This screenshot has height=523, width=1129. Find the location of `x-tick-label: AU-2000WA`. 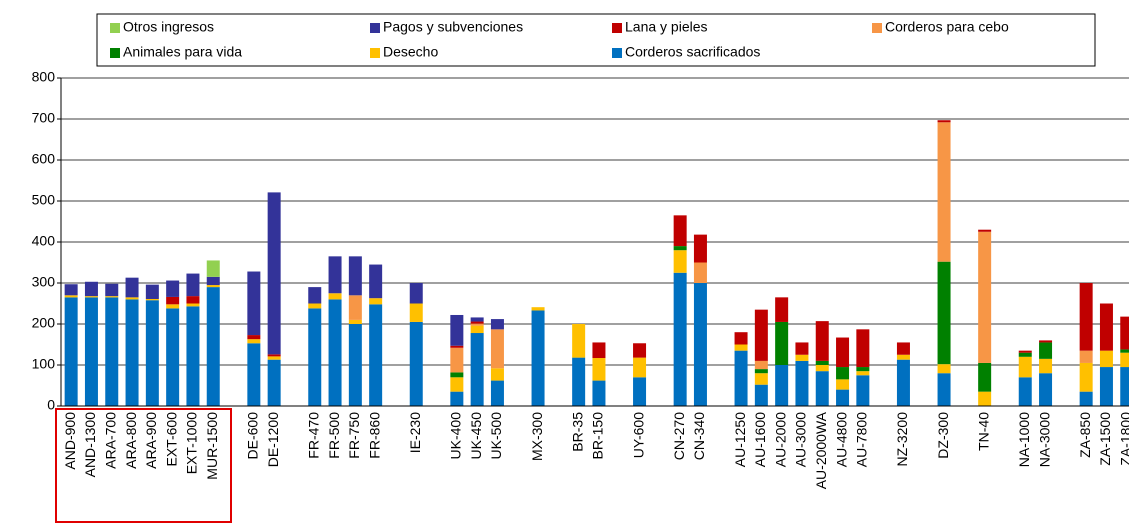

x-tick-label: AU-2000WA is located at coordinates (821, 450).